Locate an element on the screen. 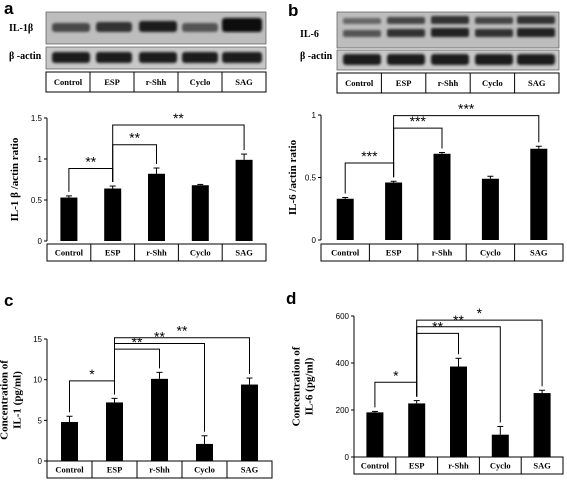 This screenshot has height=481, width=567. blot-lane-box-b is located at coordinates (448, 83).